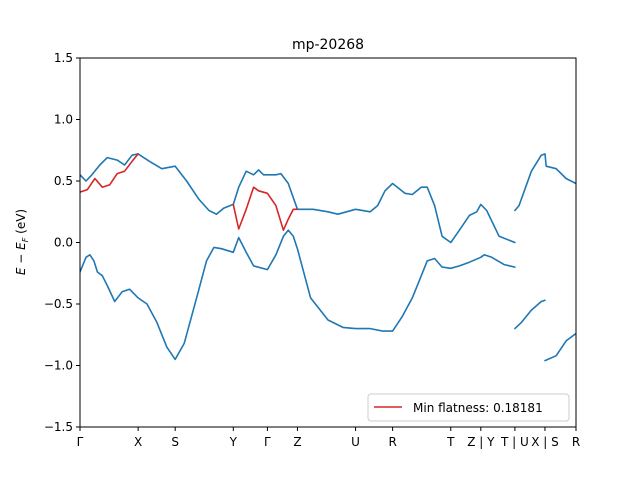 The height and width of the screenshot is (480, 640). I want to click on x-tick-label: X, so click(138, 442).